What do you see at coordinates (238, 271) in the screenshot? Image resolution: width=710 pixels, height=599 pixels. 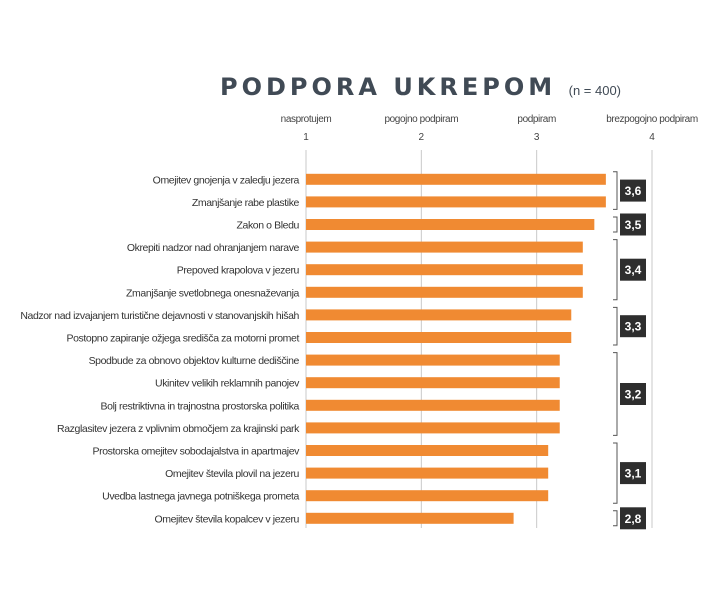 I see `category-label: Prepoved krapolova v jezeru` at bounding box center [238, 271].